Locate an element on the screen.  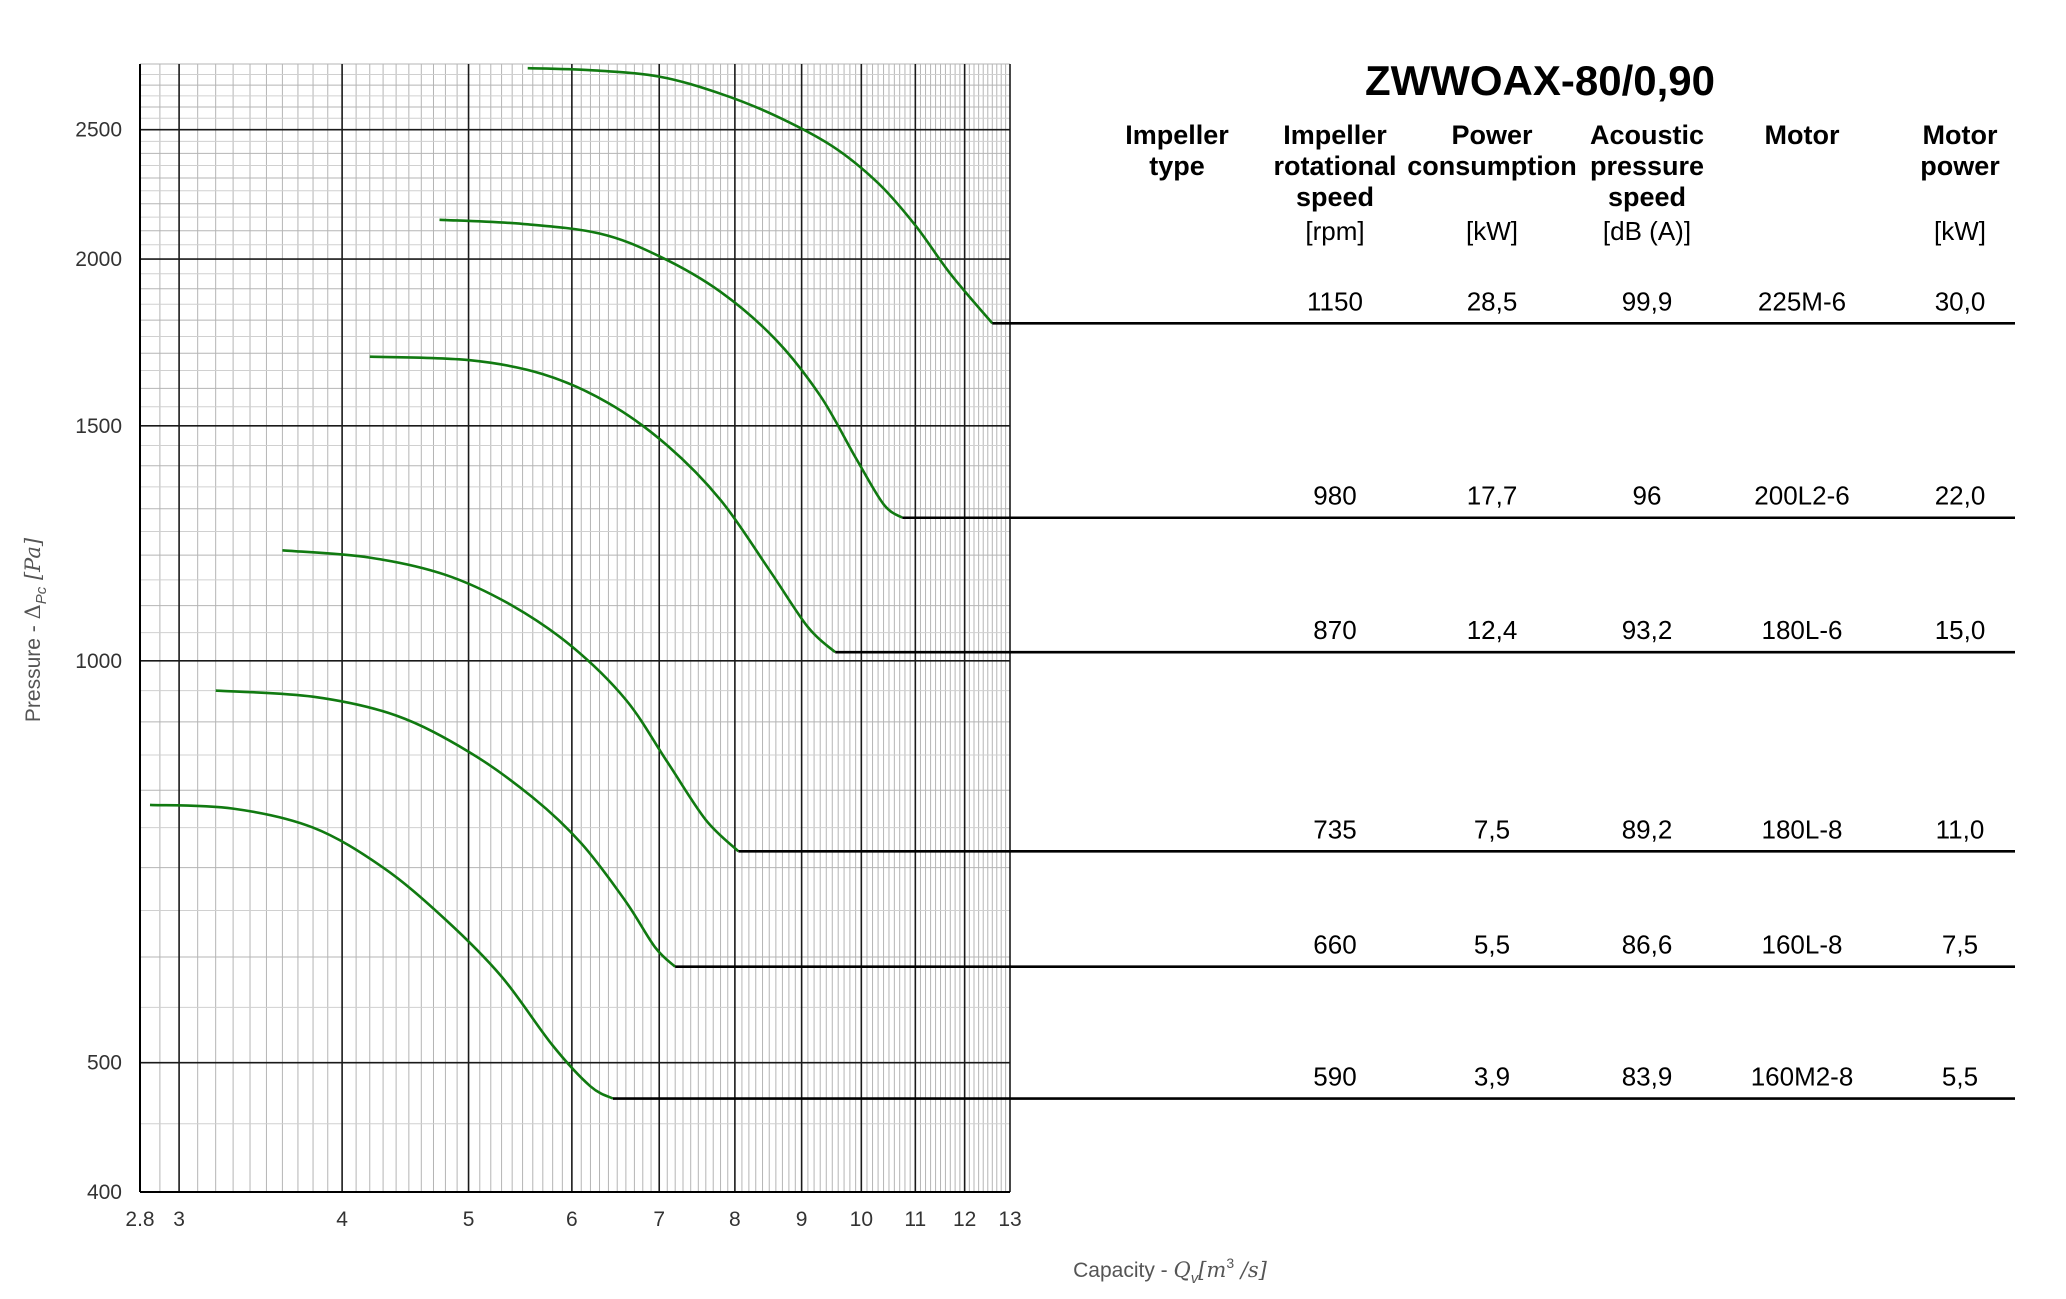
cell-acoustic: 99,9 is located at coordinates (1647, 301).